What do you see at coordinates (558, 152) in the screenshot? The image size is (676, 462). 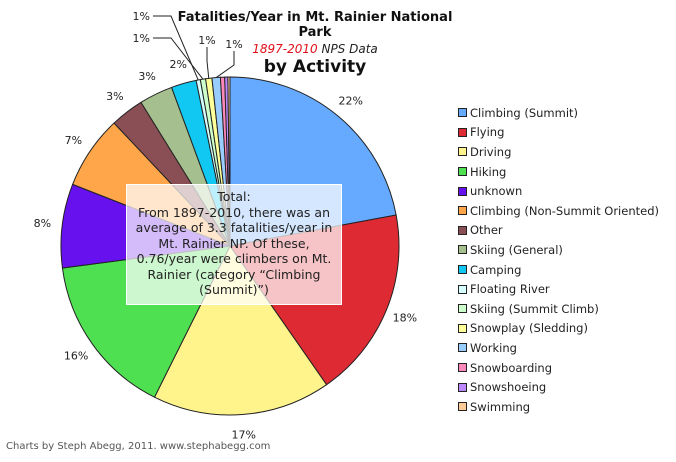 I see `legend-item: Driving` at bounding box center [558, 152].